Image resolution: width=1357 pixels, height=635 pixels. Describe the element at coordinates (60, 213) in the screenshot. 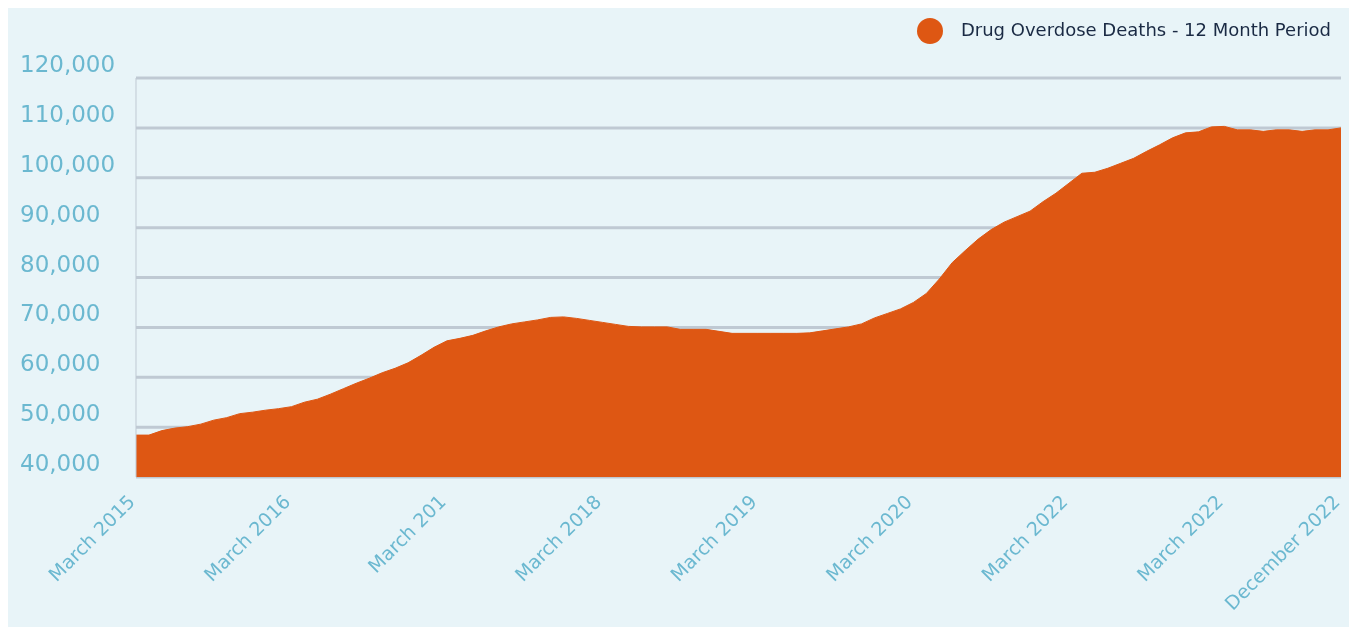

I see `y-tick-label: 90,000` at that location.